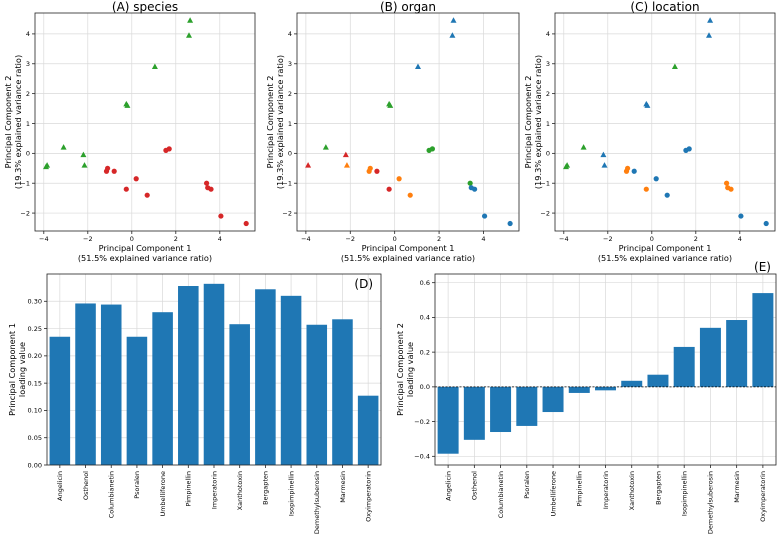 The height and width of the screenshot is (539, 778). Describe the element at coordinates (239, 394) in the screenshot. I see `bar-xanthotoxin` at that location.